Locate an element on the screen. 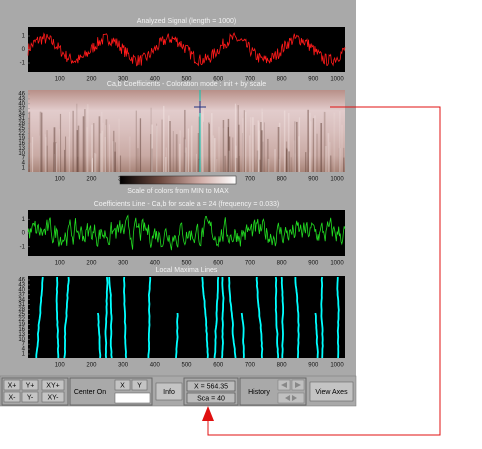 This screenshot has width=482, height=449. x-tick-label: 600 is located at coordinates (218, 366).